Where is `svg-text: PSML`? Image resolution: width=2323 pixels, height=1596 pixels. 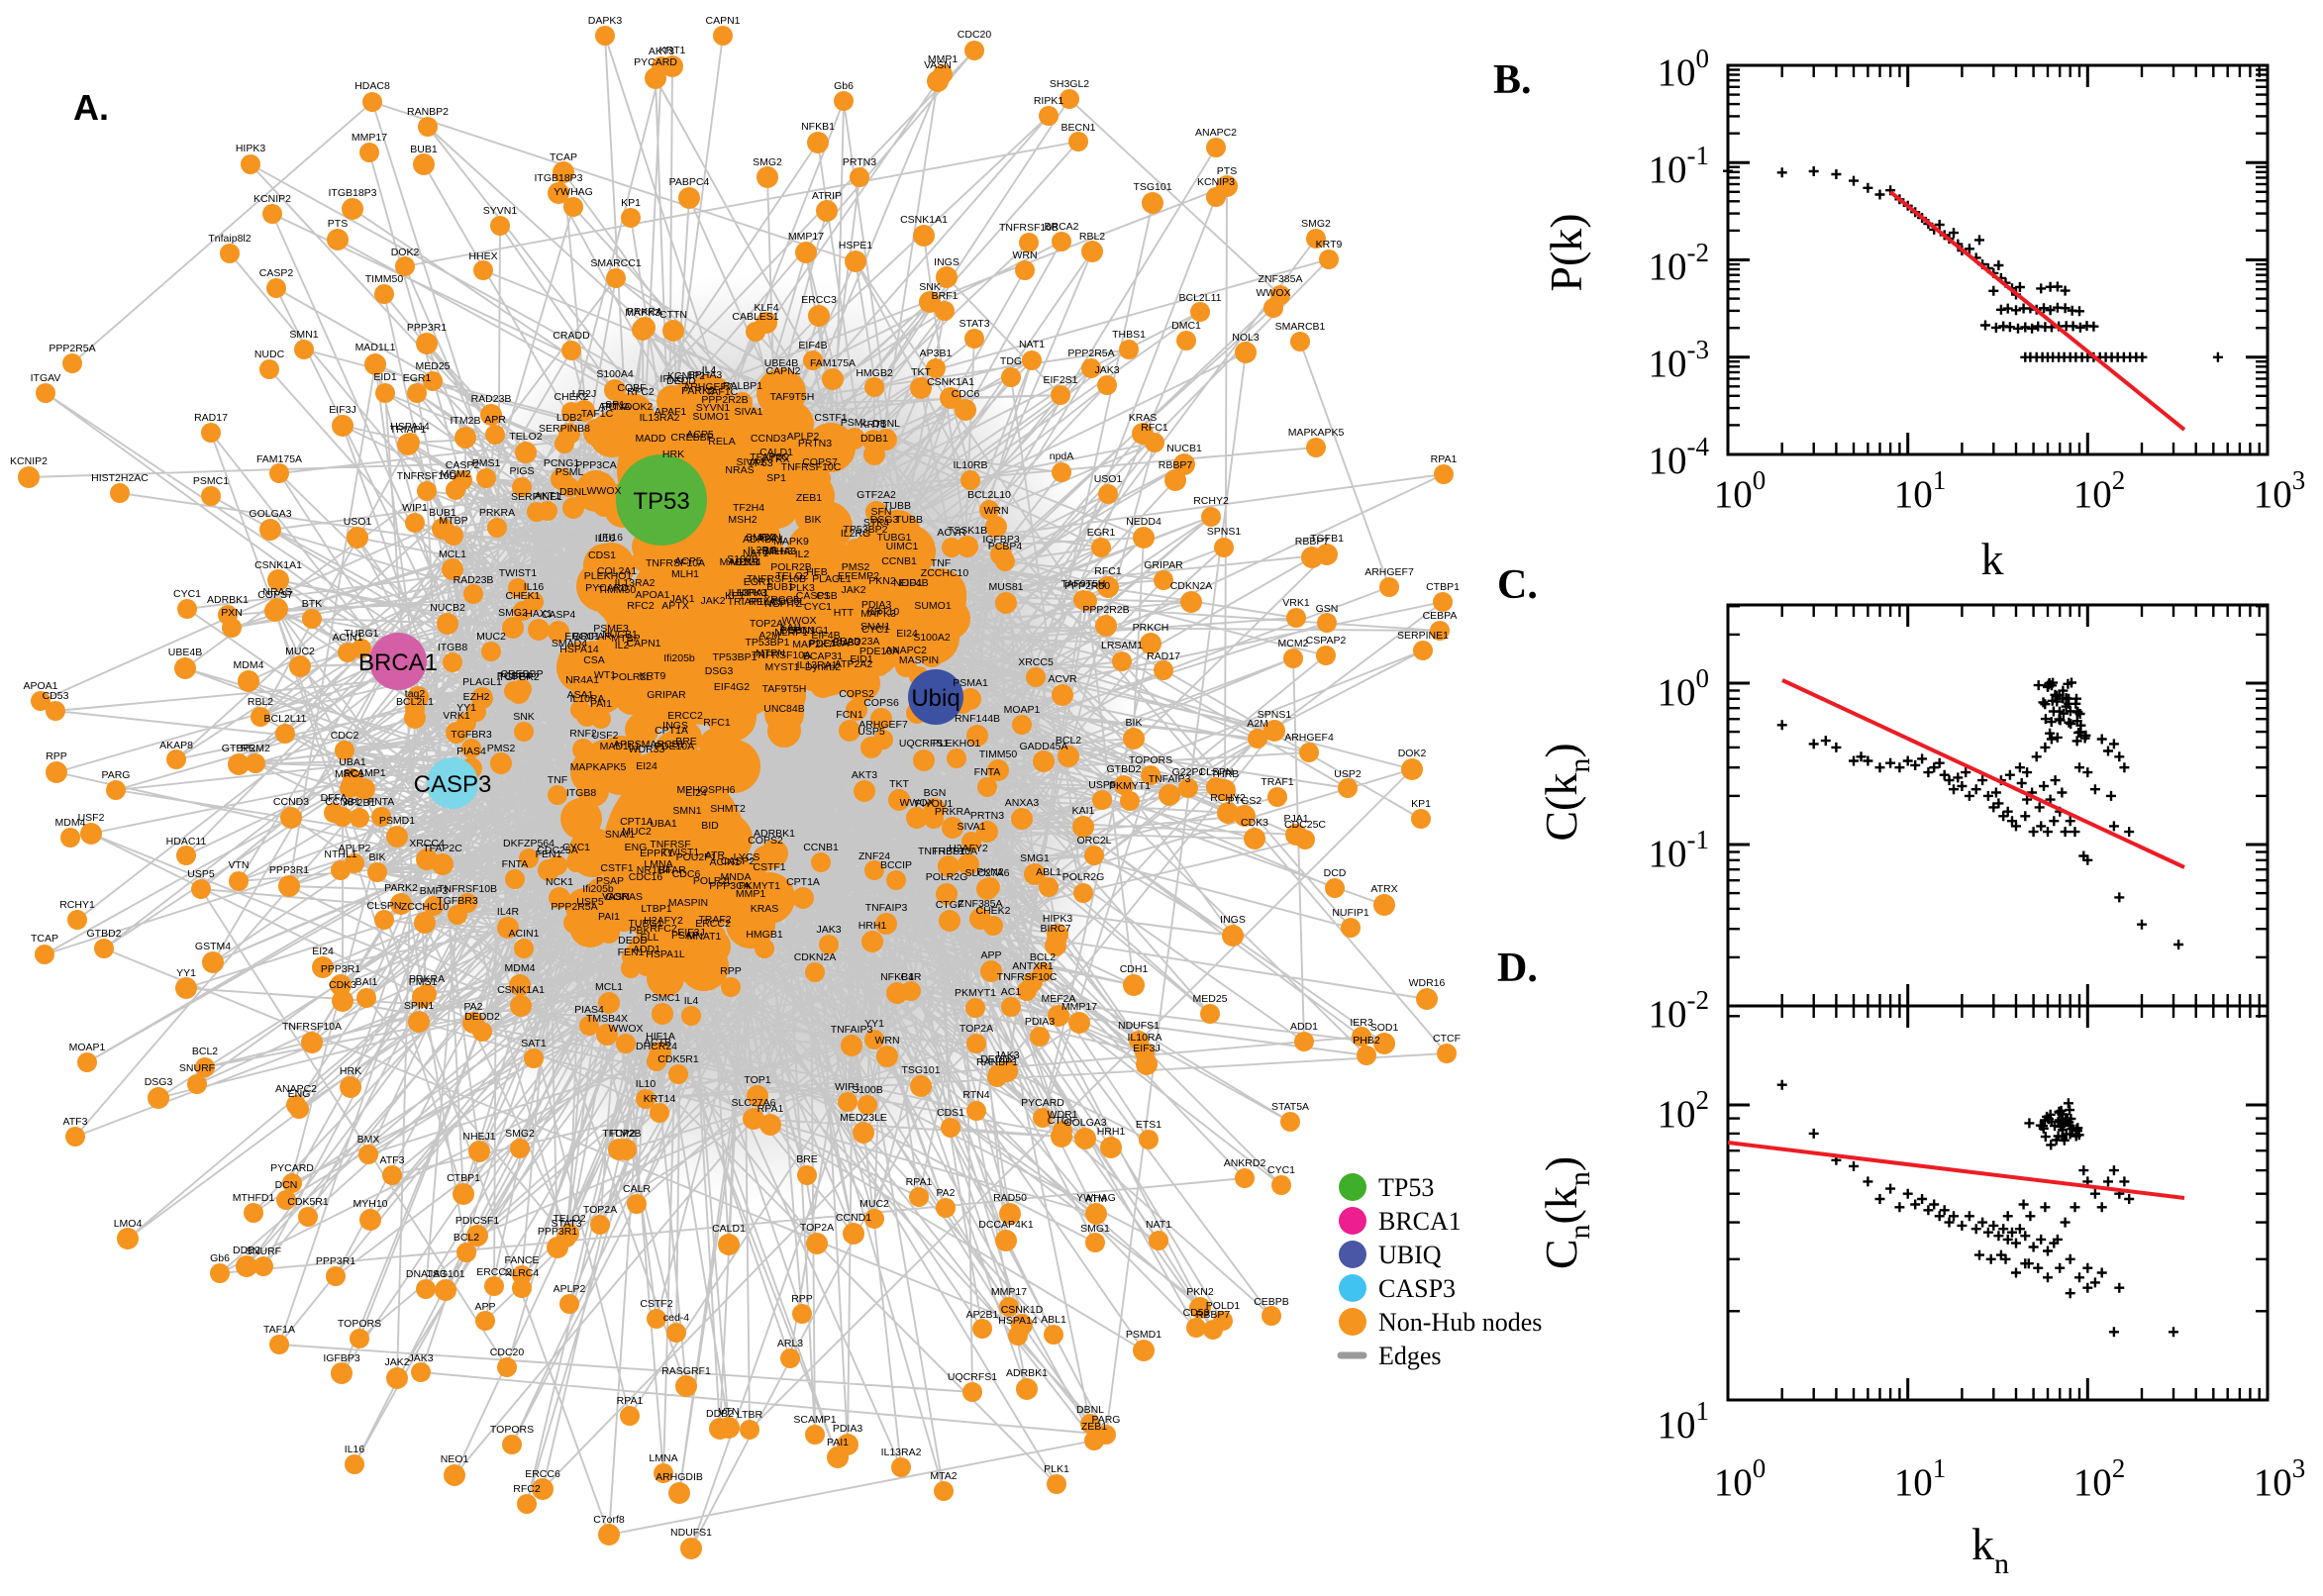
svg-text: PSML is located at coordinates (855, 423).